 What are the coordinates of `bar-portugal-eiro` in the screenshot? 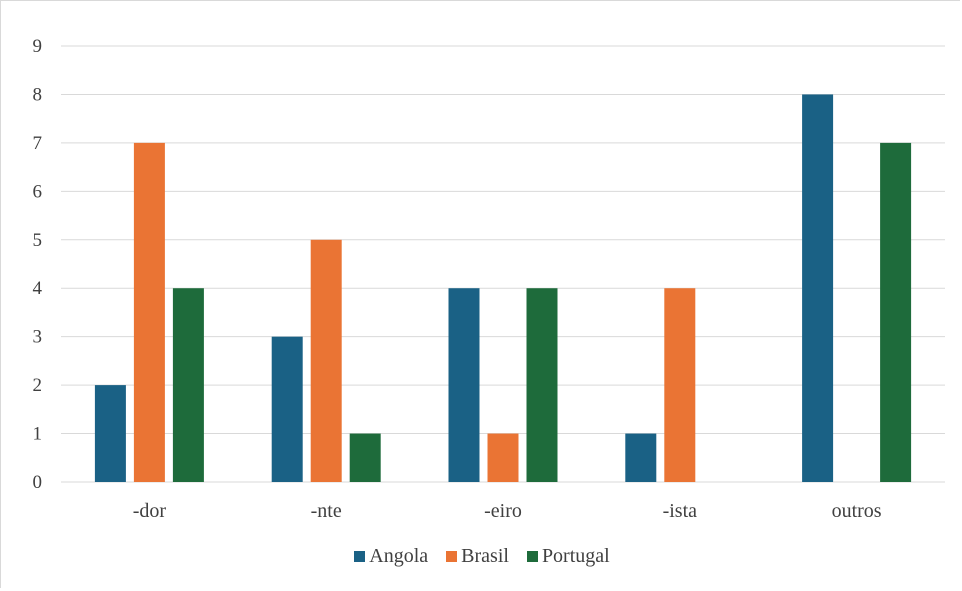 It's located at (542, 385).